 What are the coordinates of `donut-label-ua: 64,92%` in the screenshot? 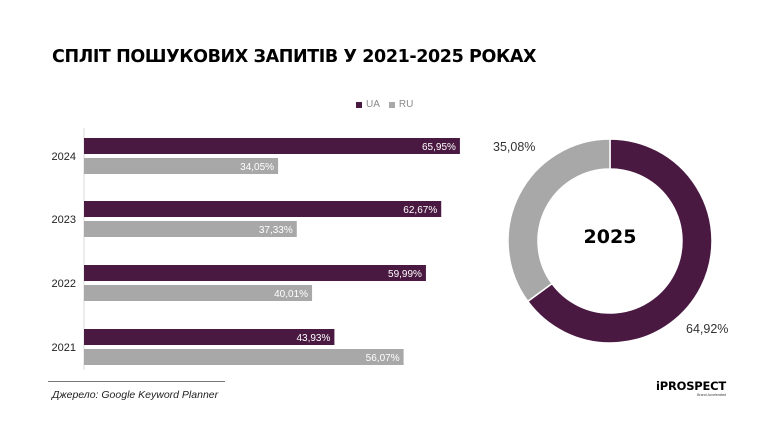 It's located at (707, 329).